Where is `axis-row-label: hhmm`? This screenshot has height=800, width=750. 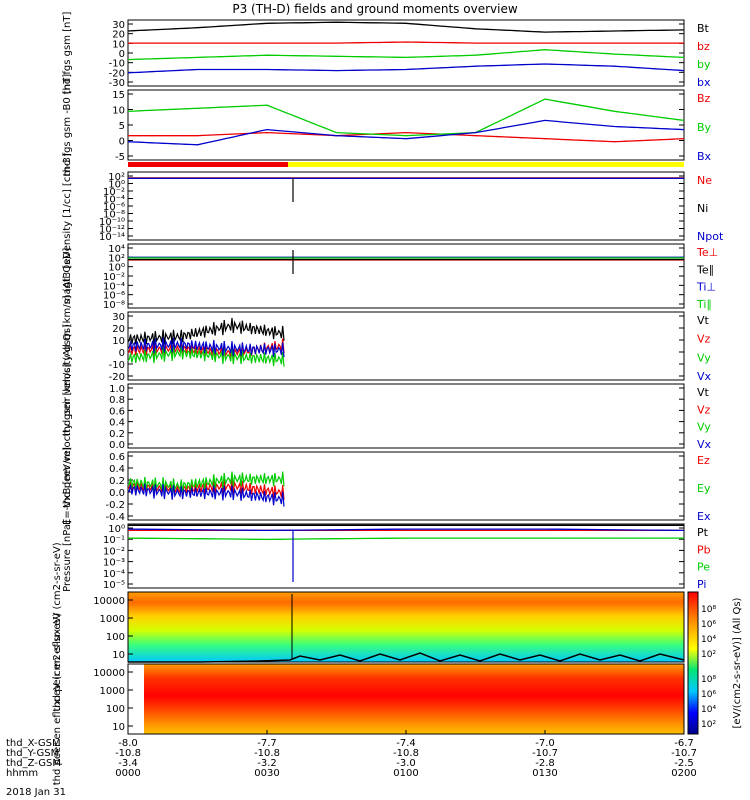
axis-row-label: hhmm is located at coordinates (22, 773).